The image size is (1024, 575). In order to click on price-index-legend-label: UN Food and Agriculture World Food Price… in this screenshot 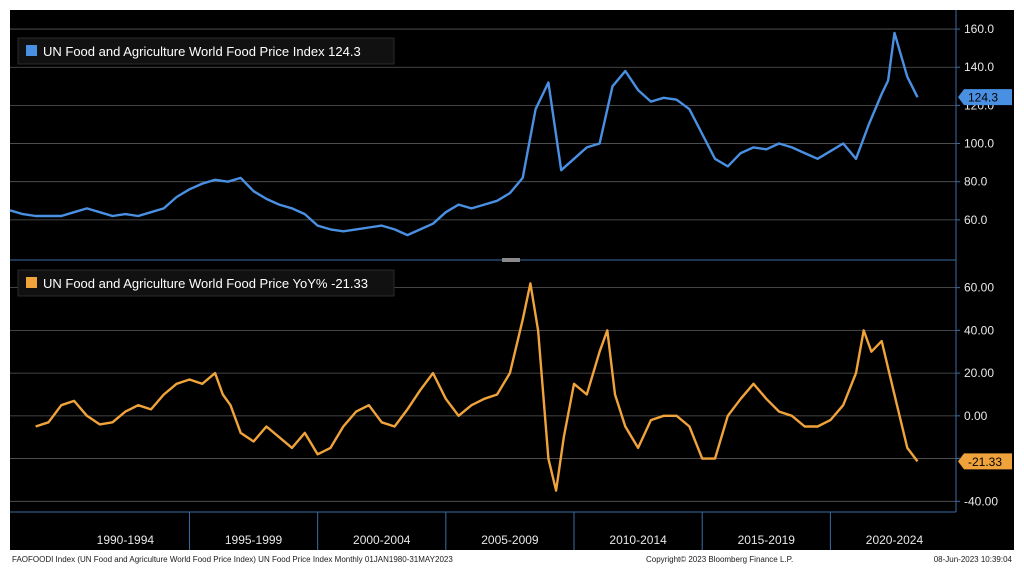, I will do `click(202, 51)`.